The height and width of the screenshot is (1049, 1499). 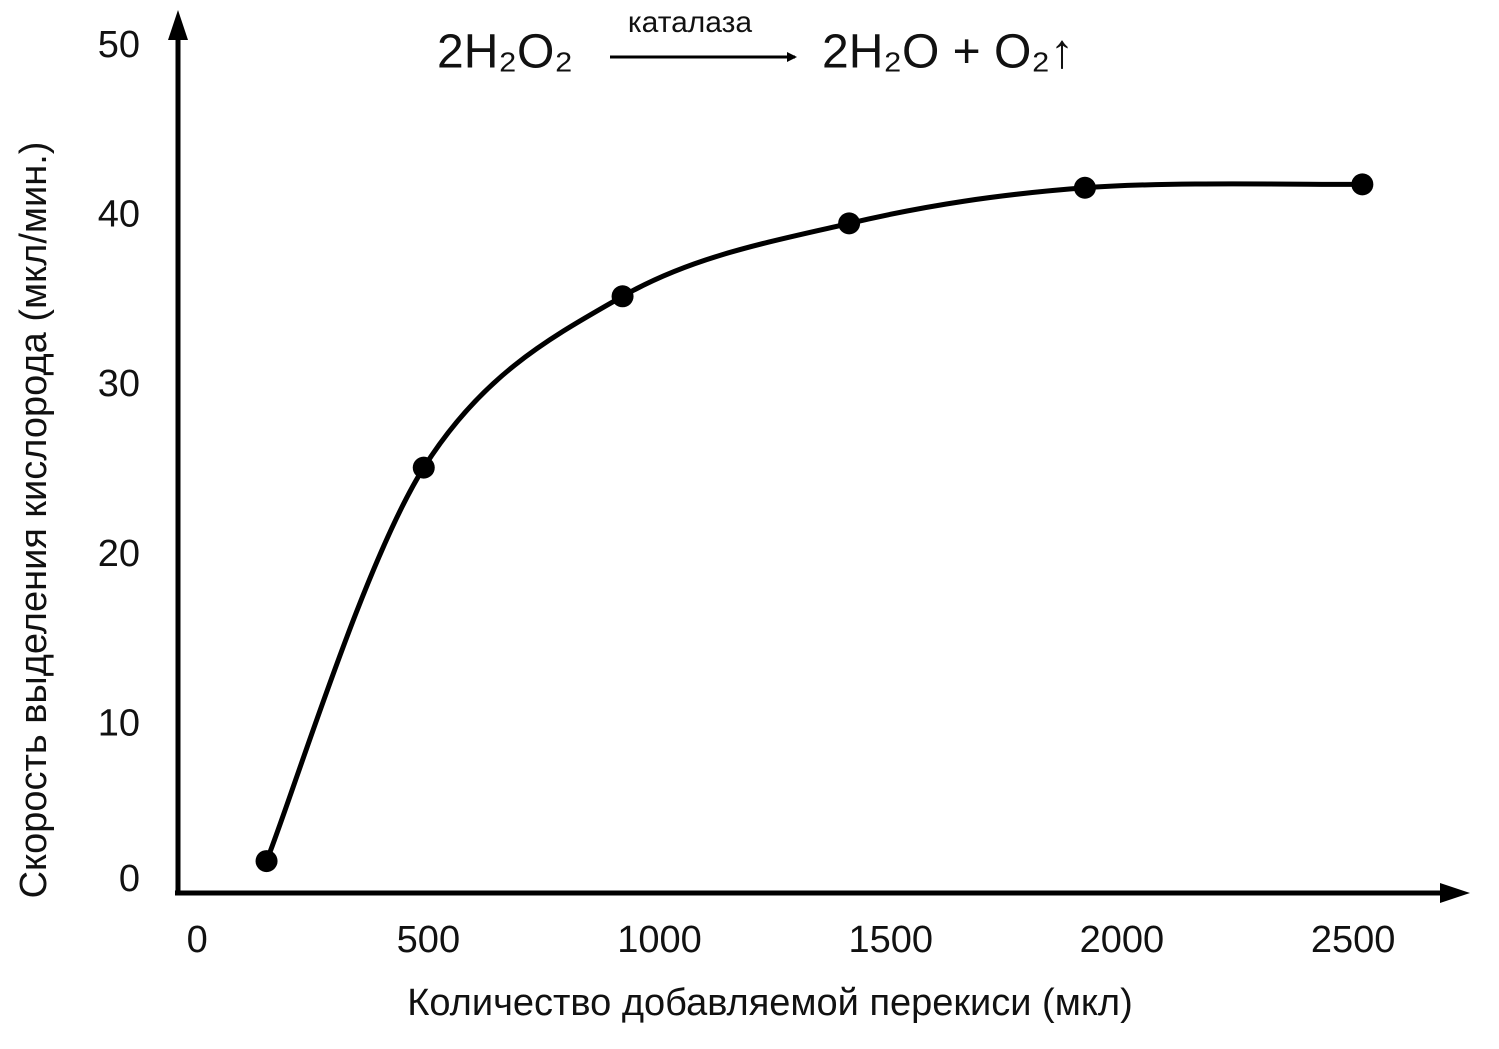 What do you see at coordinates (129, 879) in the screenshot?
I see `y-tick-label: 0` at bounding box center [129, 879].